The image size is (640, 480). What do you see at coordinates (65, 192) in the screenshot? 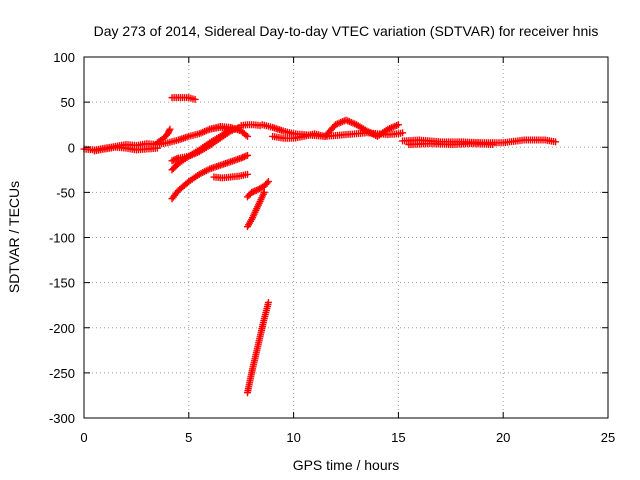
I see `y-tick-label: -50` at bounding box center [65, 192].